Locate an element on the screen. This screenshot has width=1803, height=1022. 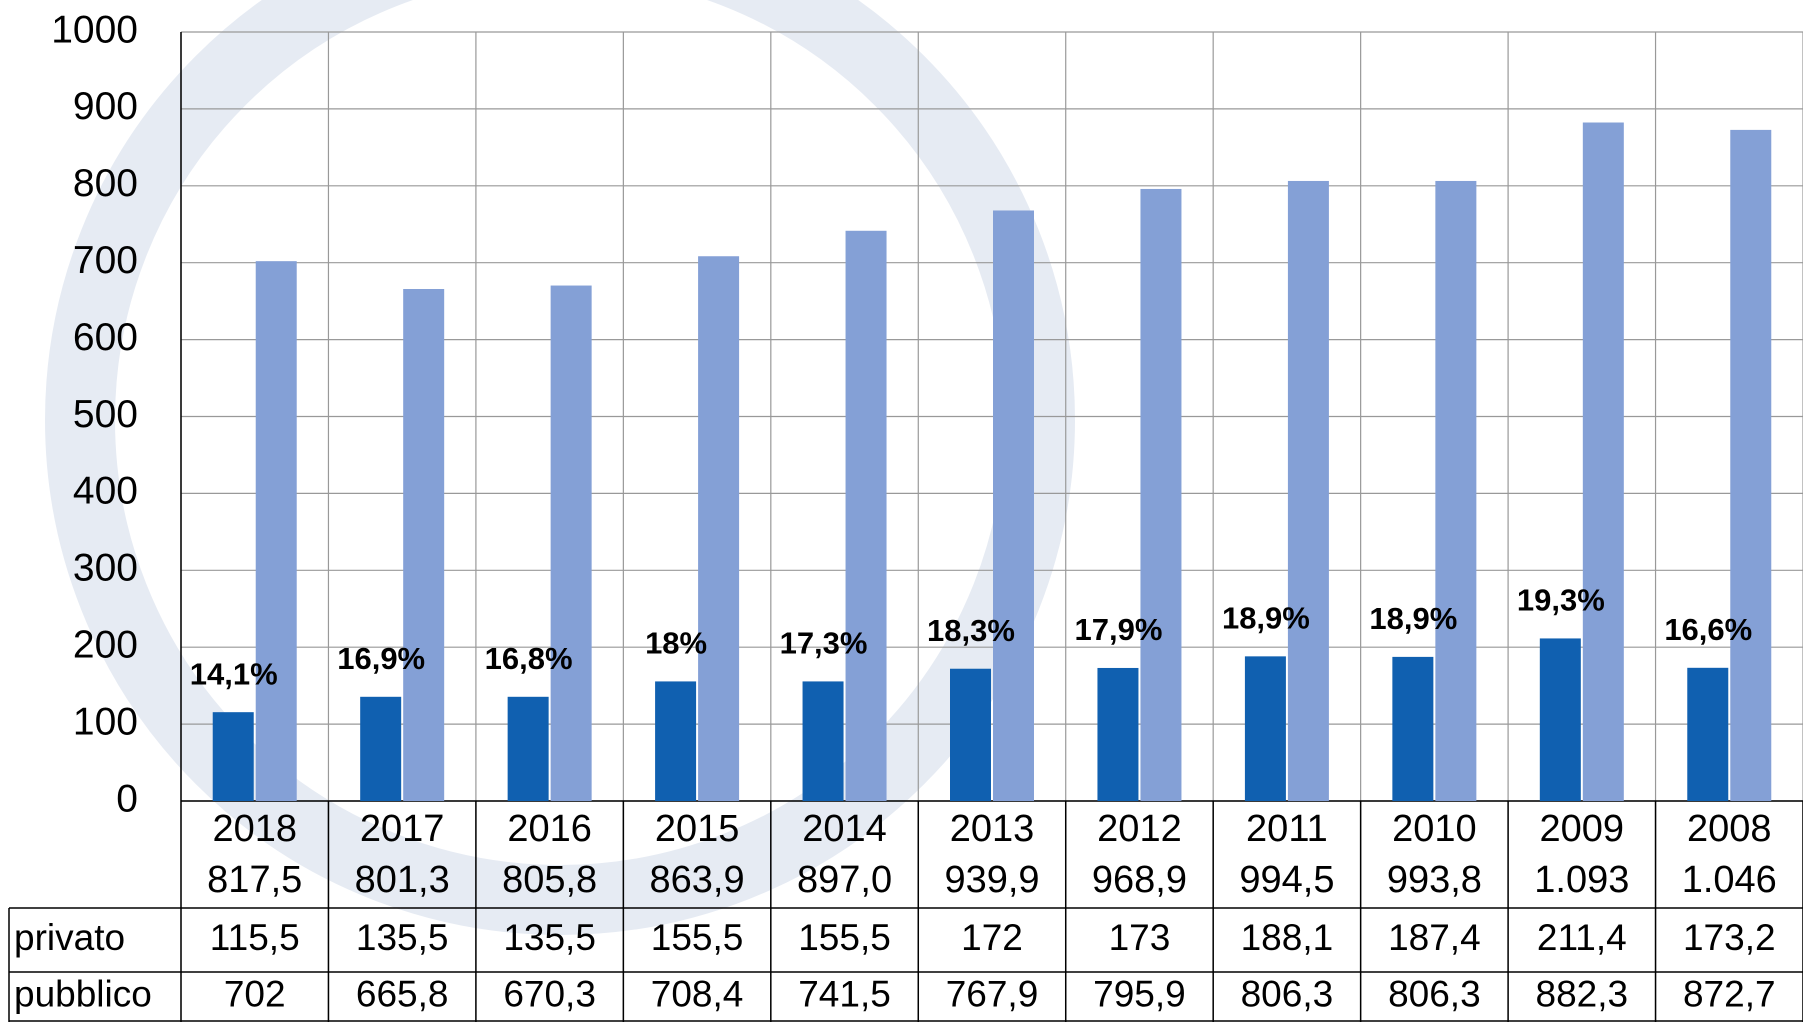
x-tick-label: 2013 is located at coordinates (992, 829).